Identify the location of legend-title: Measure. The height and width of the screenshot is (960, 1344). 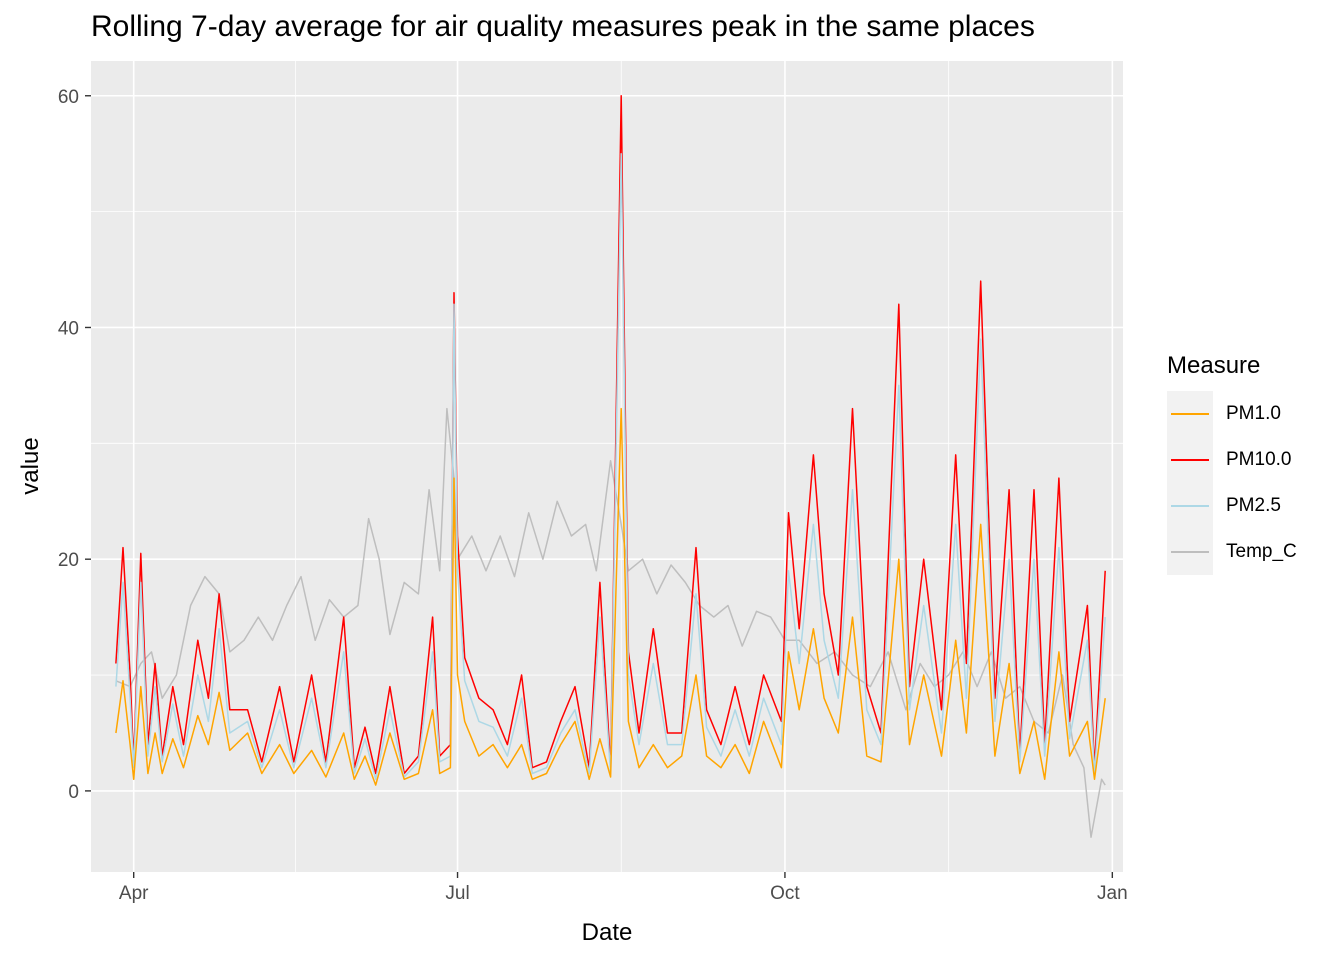
(1214, 365).